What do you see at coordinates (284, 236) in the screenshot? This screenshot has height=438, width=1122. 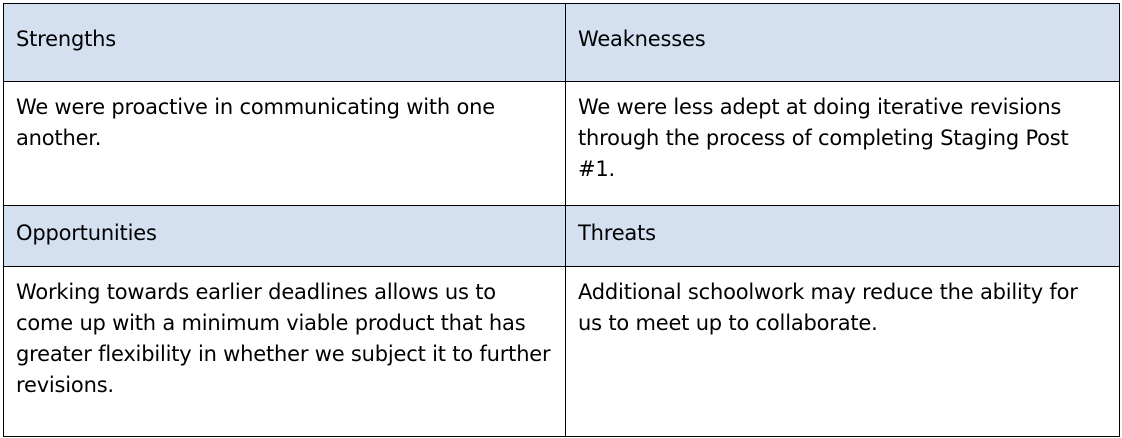 I see `opportunities-heading: Opportunities` at bounding box center [284, 236].